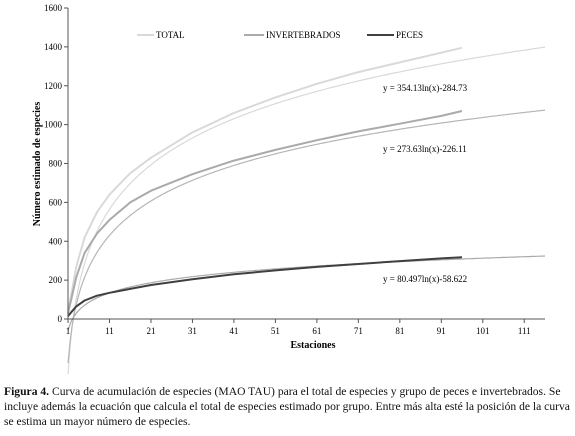  I want to click on figure-caption-label: Figura 4., so click(27, 391).